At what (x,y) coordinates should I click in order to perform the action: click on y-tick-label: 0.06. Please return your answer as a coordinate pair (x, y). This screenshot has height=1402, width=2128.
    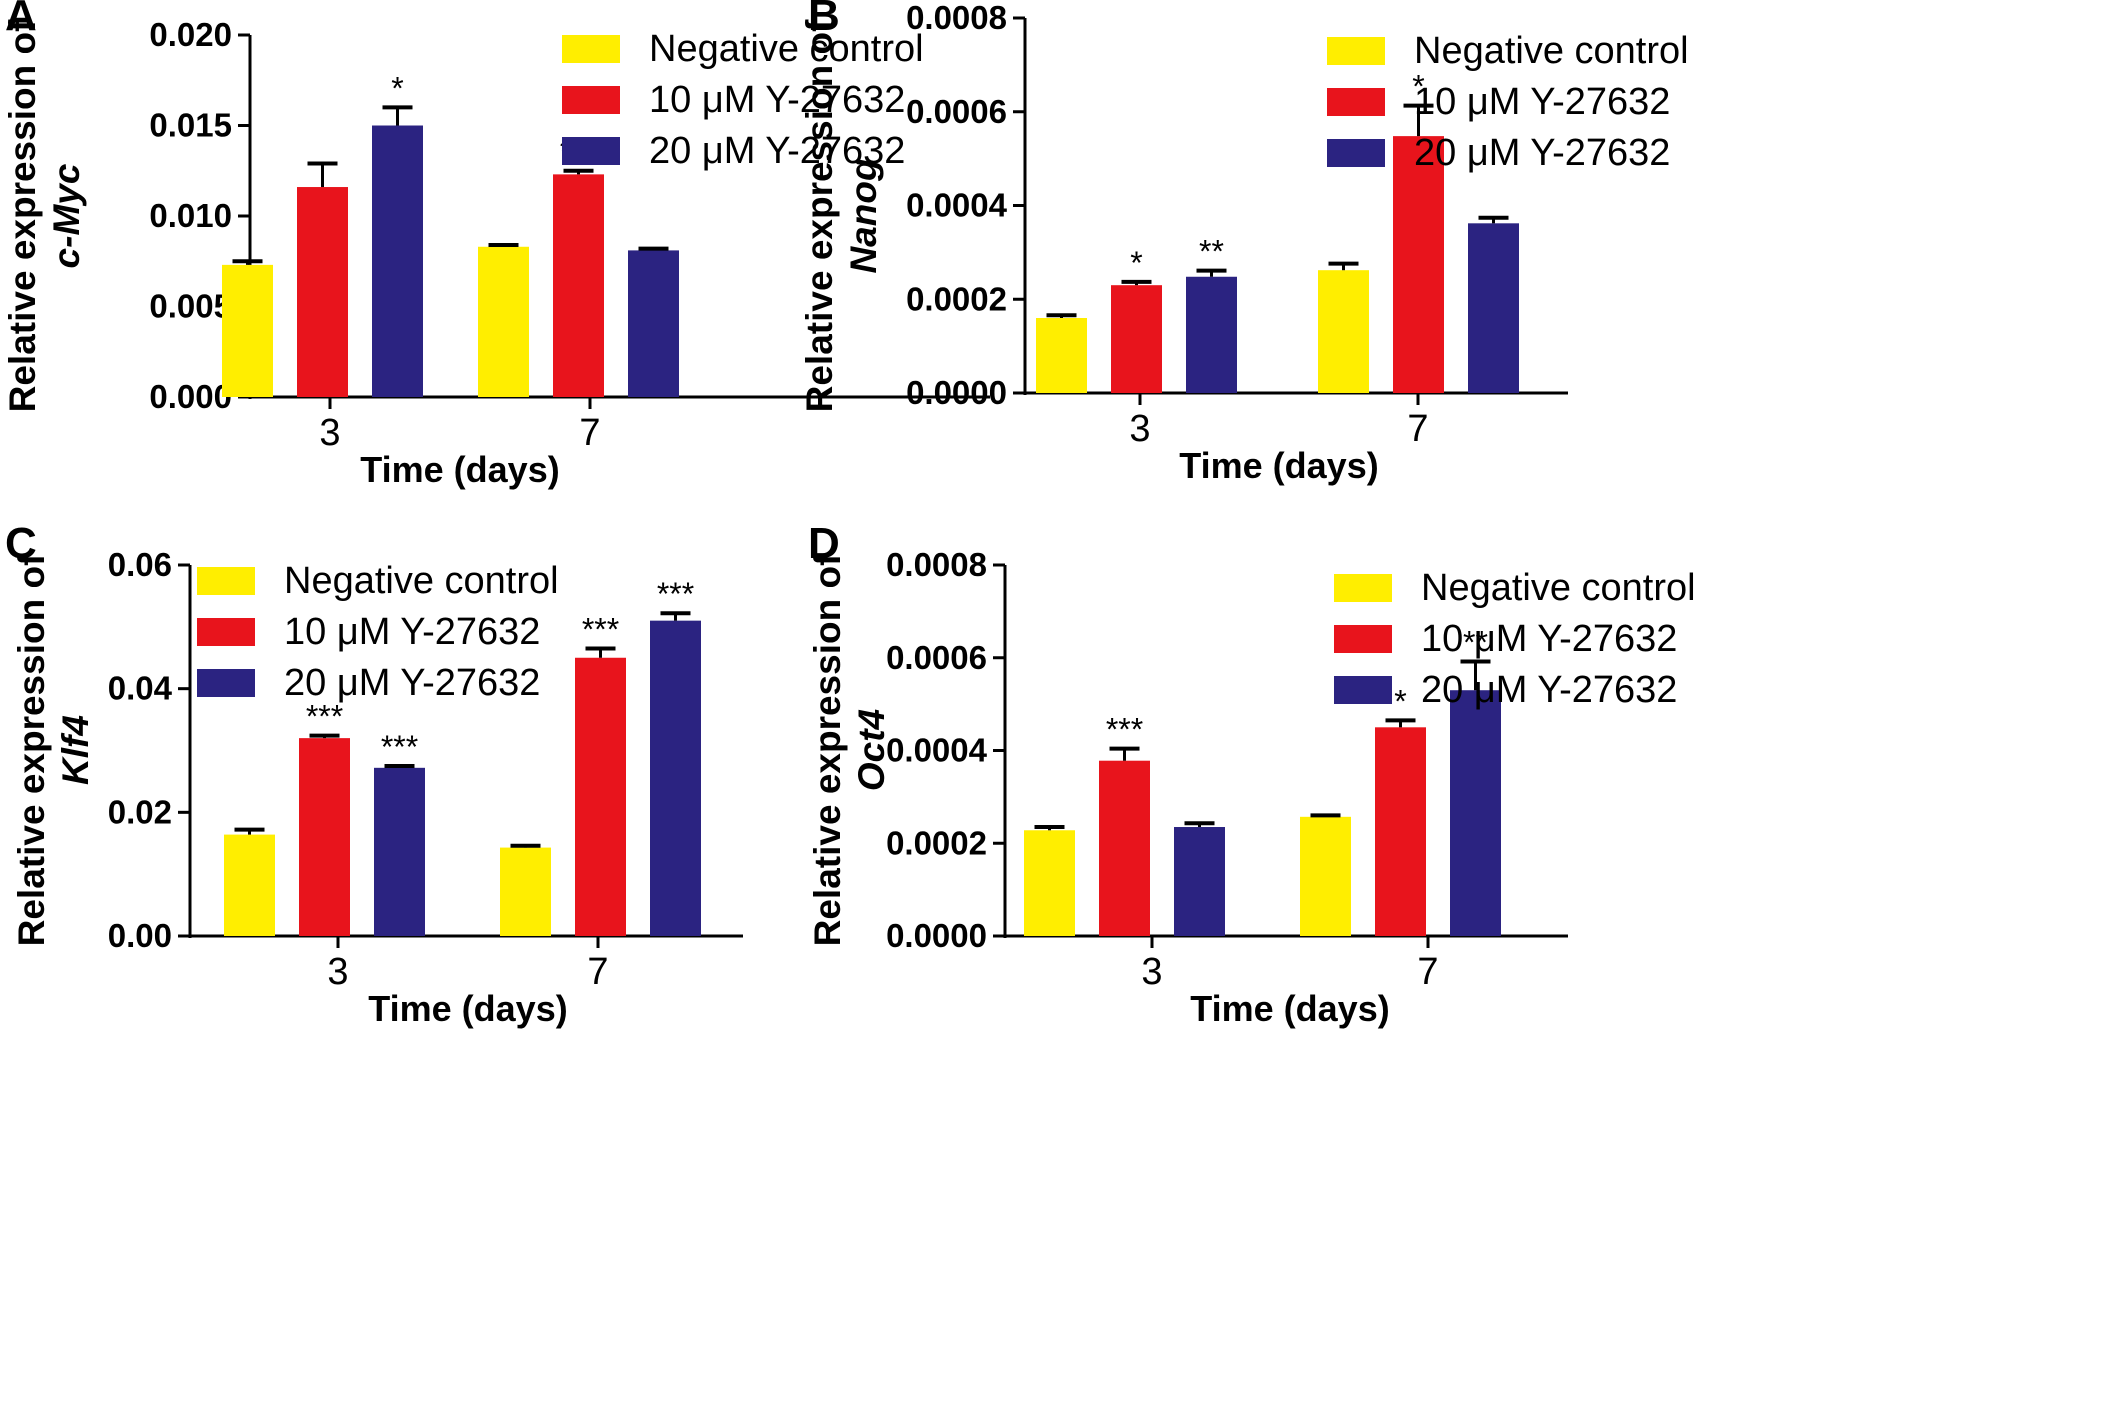
    Looking at the image, I should click on (140, 564).